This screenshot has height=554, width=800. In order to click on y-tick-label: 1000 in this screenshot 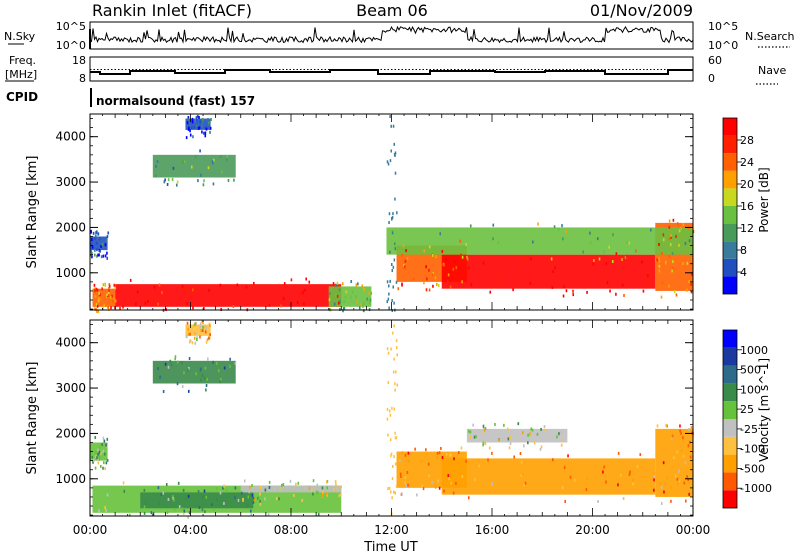, I will do `click(70, 479)`.